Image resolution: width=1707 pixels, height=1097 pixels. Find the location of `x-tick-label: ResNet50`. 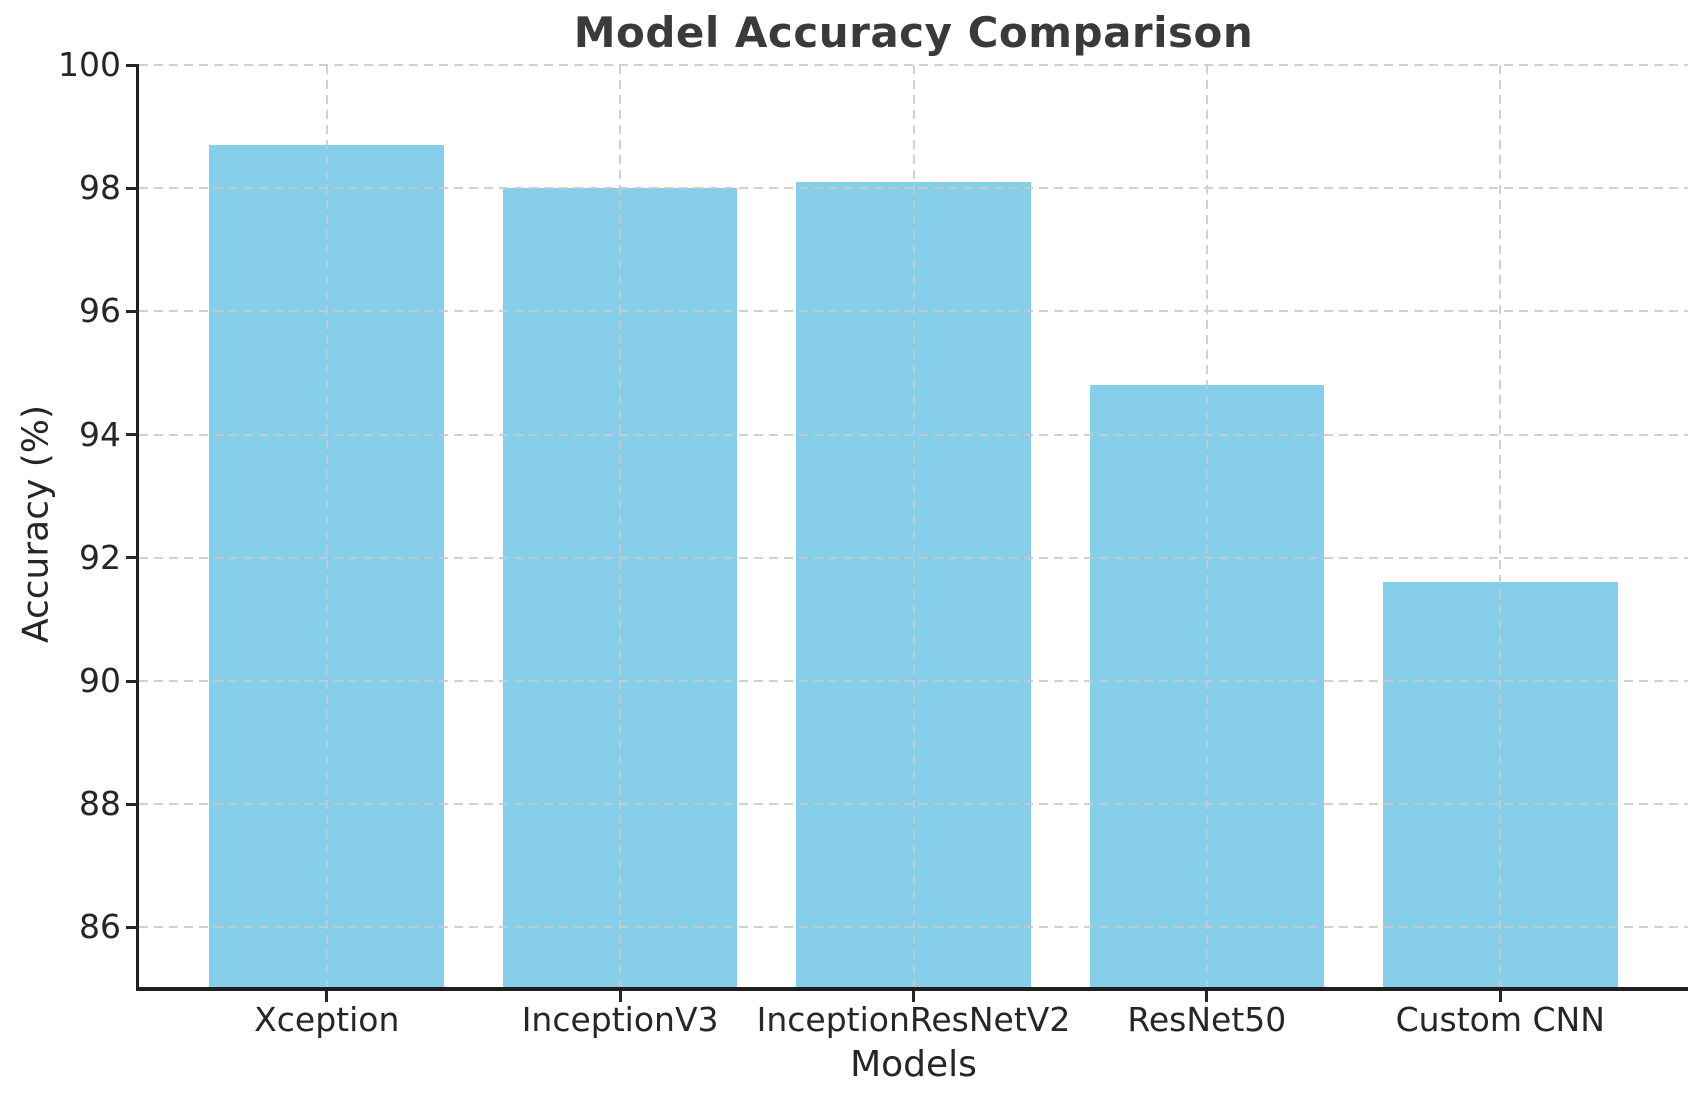

x-tick-label: ResNet50 is located at coordinates (1207, 1019).